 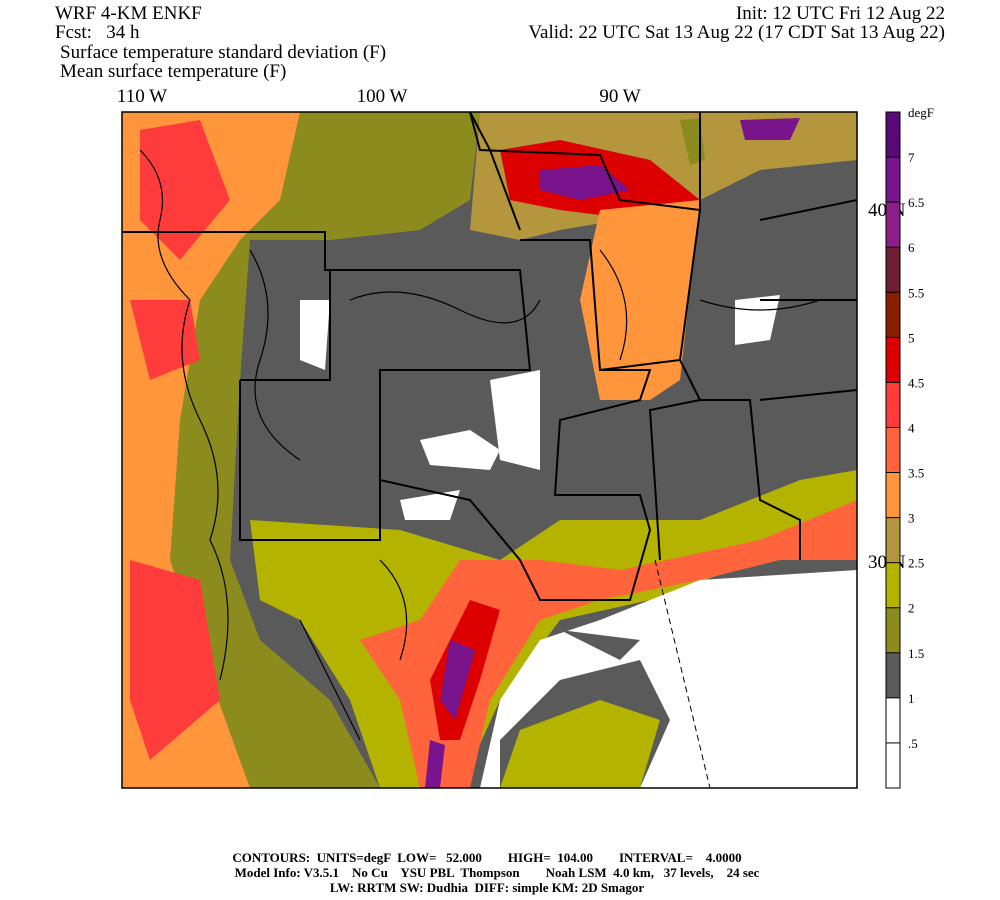 I want to click on colorbar-label: 2, so click(x=911, y=608).